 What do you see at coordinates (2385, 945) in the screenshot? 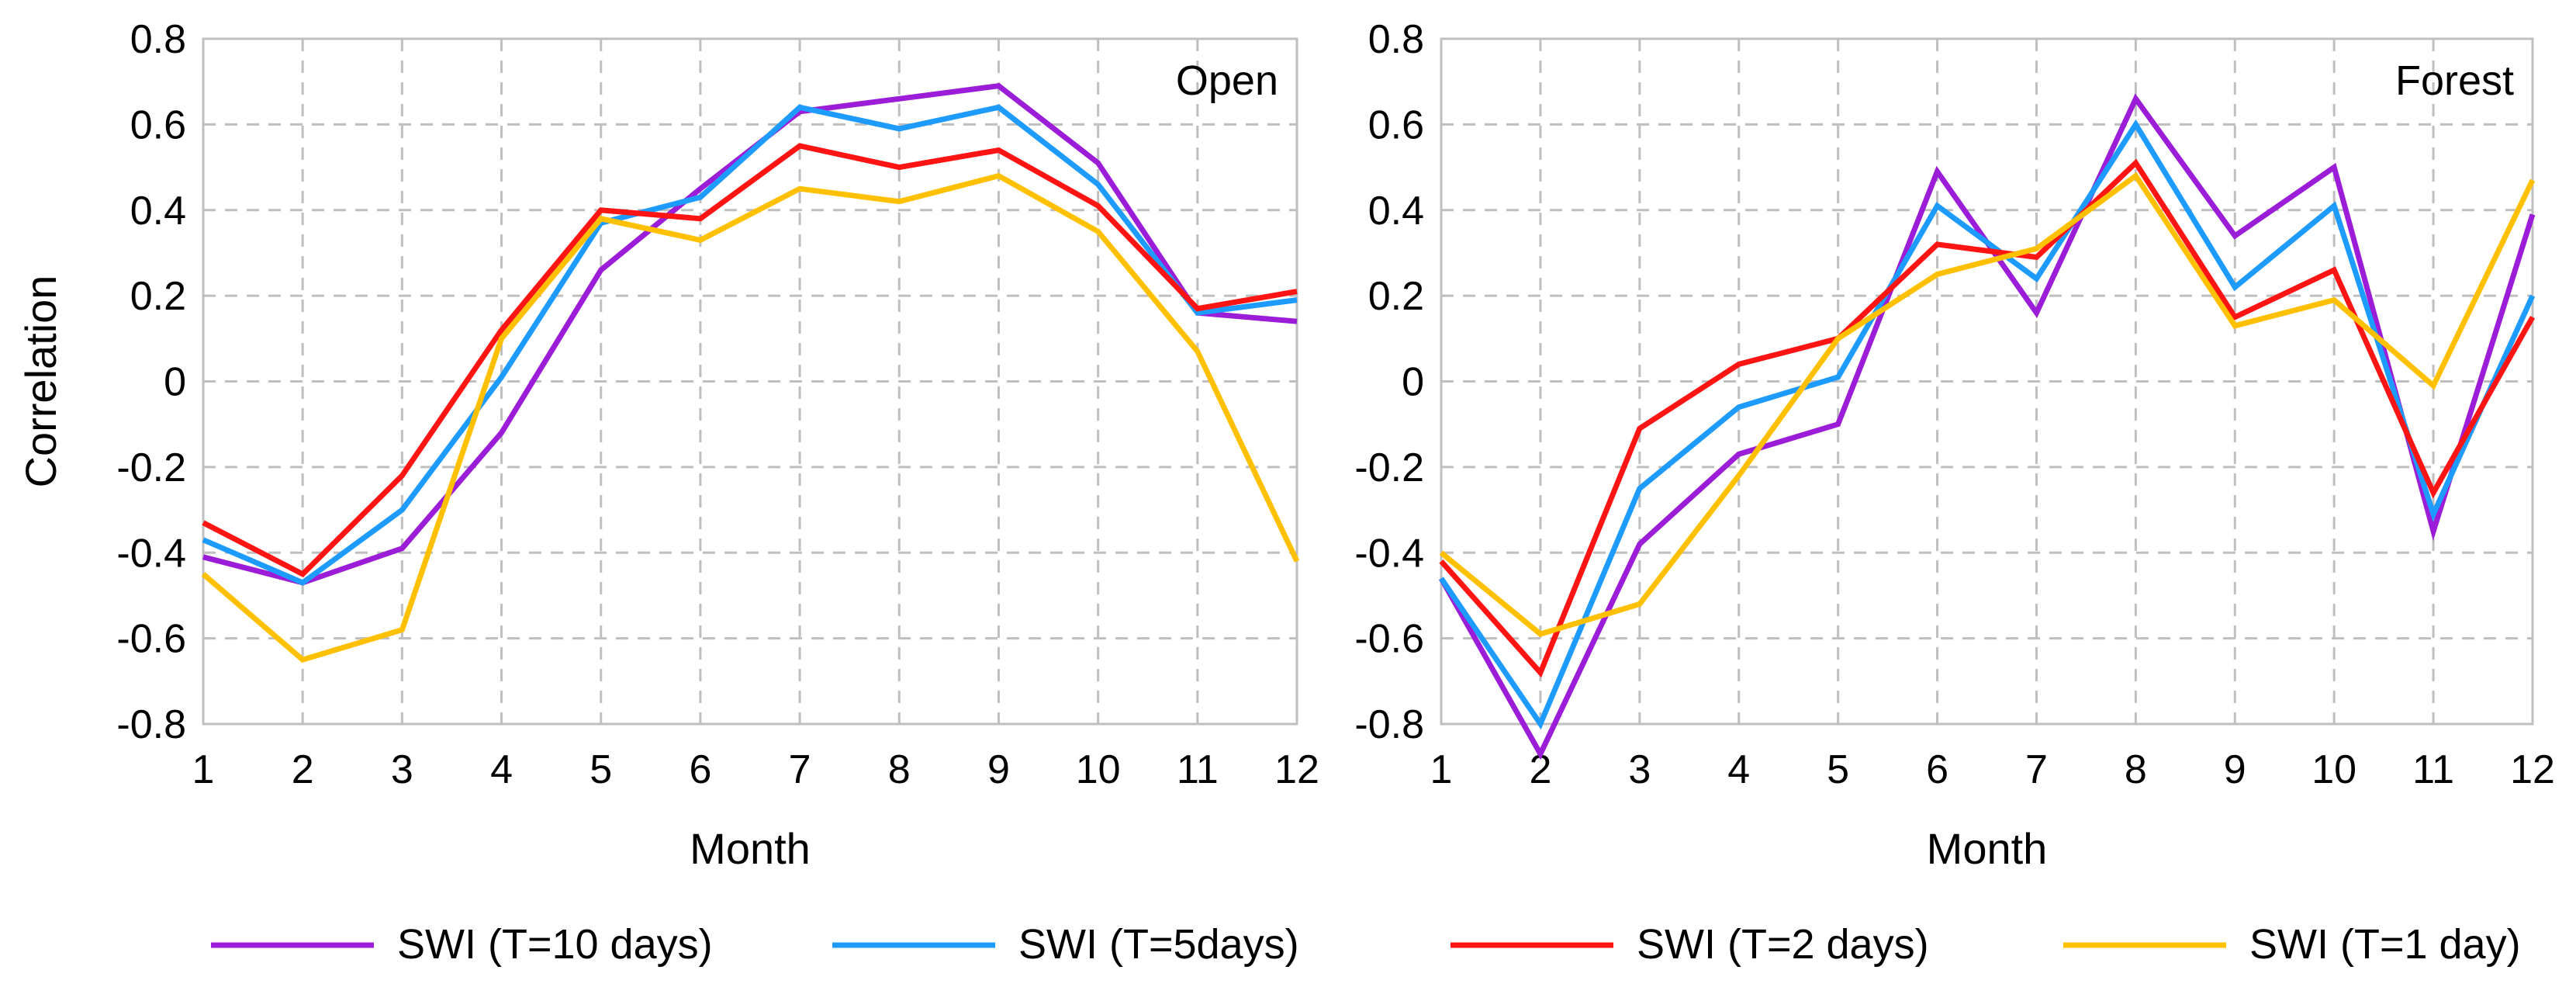
I see `legend-label-swi-t-1-day: SWI (T=1 day)` at bounding box center [2385, 945].